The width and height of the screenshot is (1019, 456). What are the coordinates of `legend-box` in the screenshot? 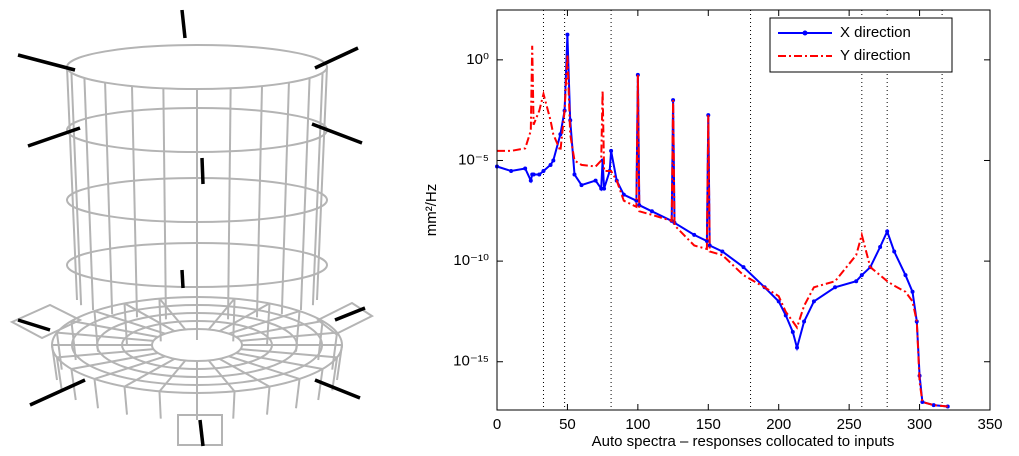 It's located at (861, 45).